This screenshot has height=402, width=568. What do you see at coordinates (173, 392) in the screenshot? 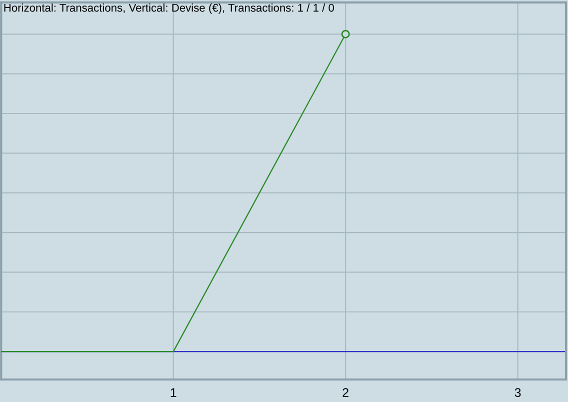
I see `x-tick-label: 1` at bounding box center [173, 392].